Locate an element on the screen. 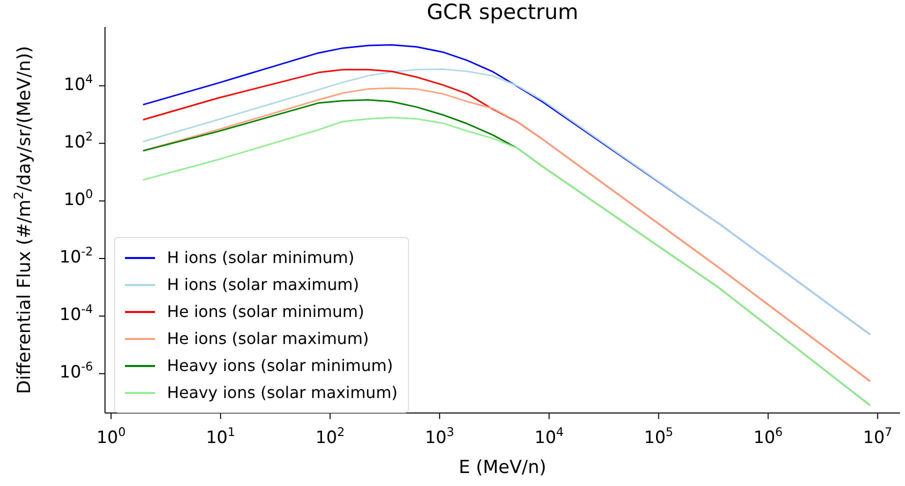  y-tick-label: 10$^{2}$ is located at coordinates (78, 140).